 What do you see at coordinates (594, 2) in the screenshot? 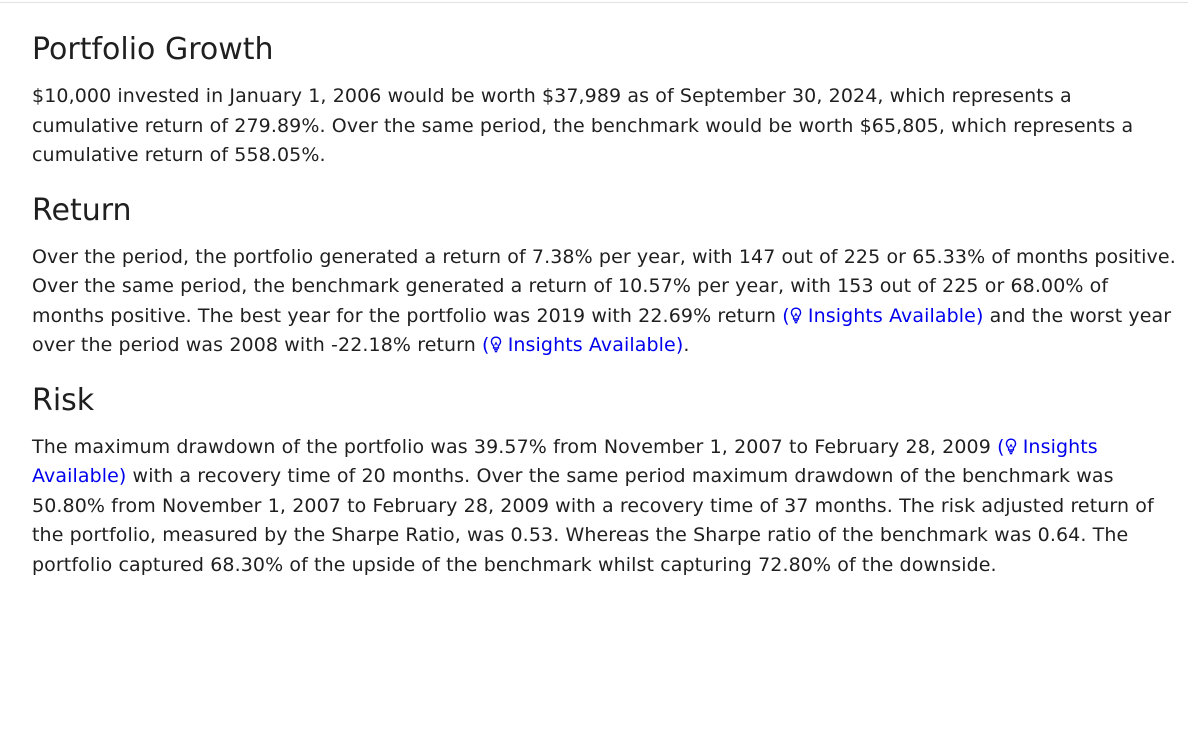
I see `top-divider` at bounding box center [594, 2].